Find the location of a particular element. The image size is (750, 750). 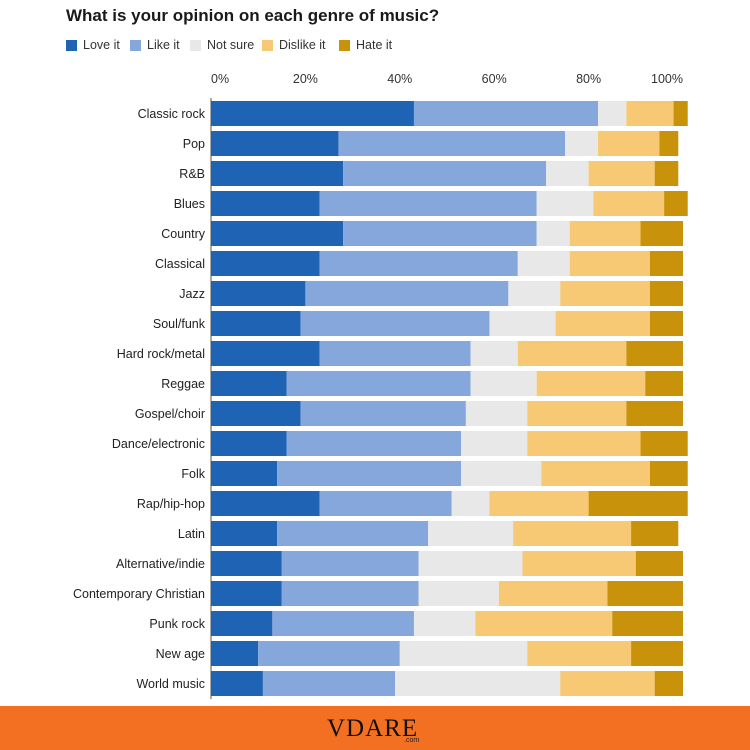

category-label-dance-electronic: Dance/electronic is located at coordinates (158, 444).